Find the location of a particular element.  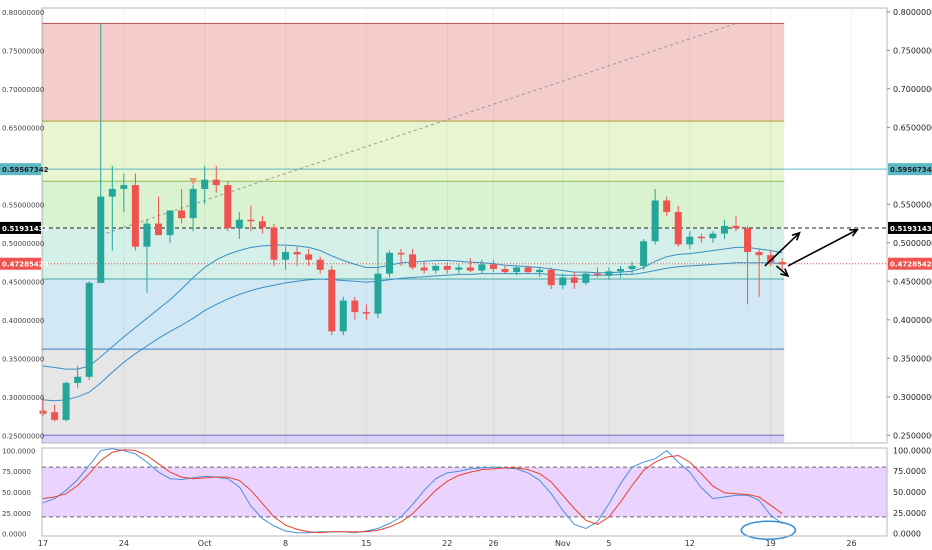

date-tick-label: Oct is located at coordinates (205, 543).